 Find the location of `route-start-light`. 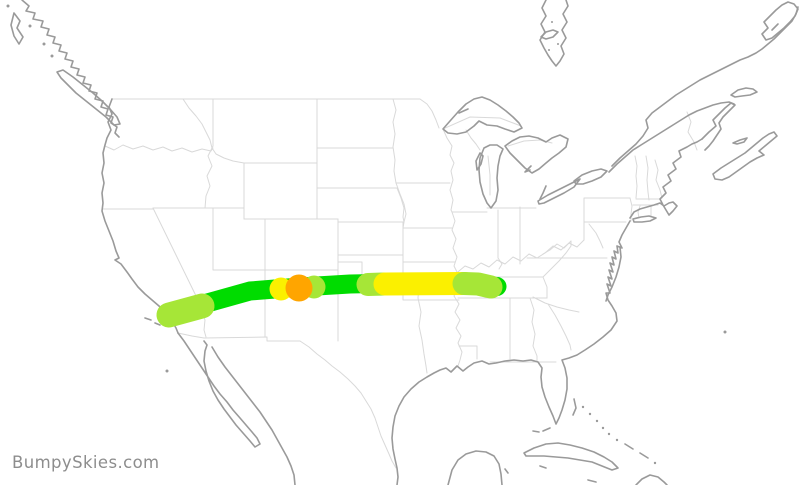

route-start-light is located at coordinates (185, 310).